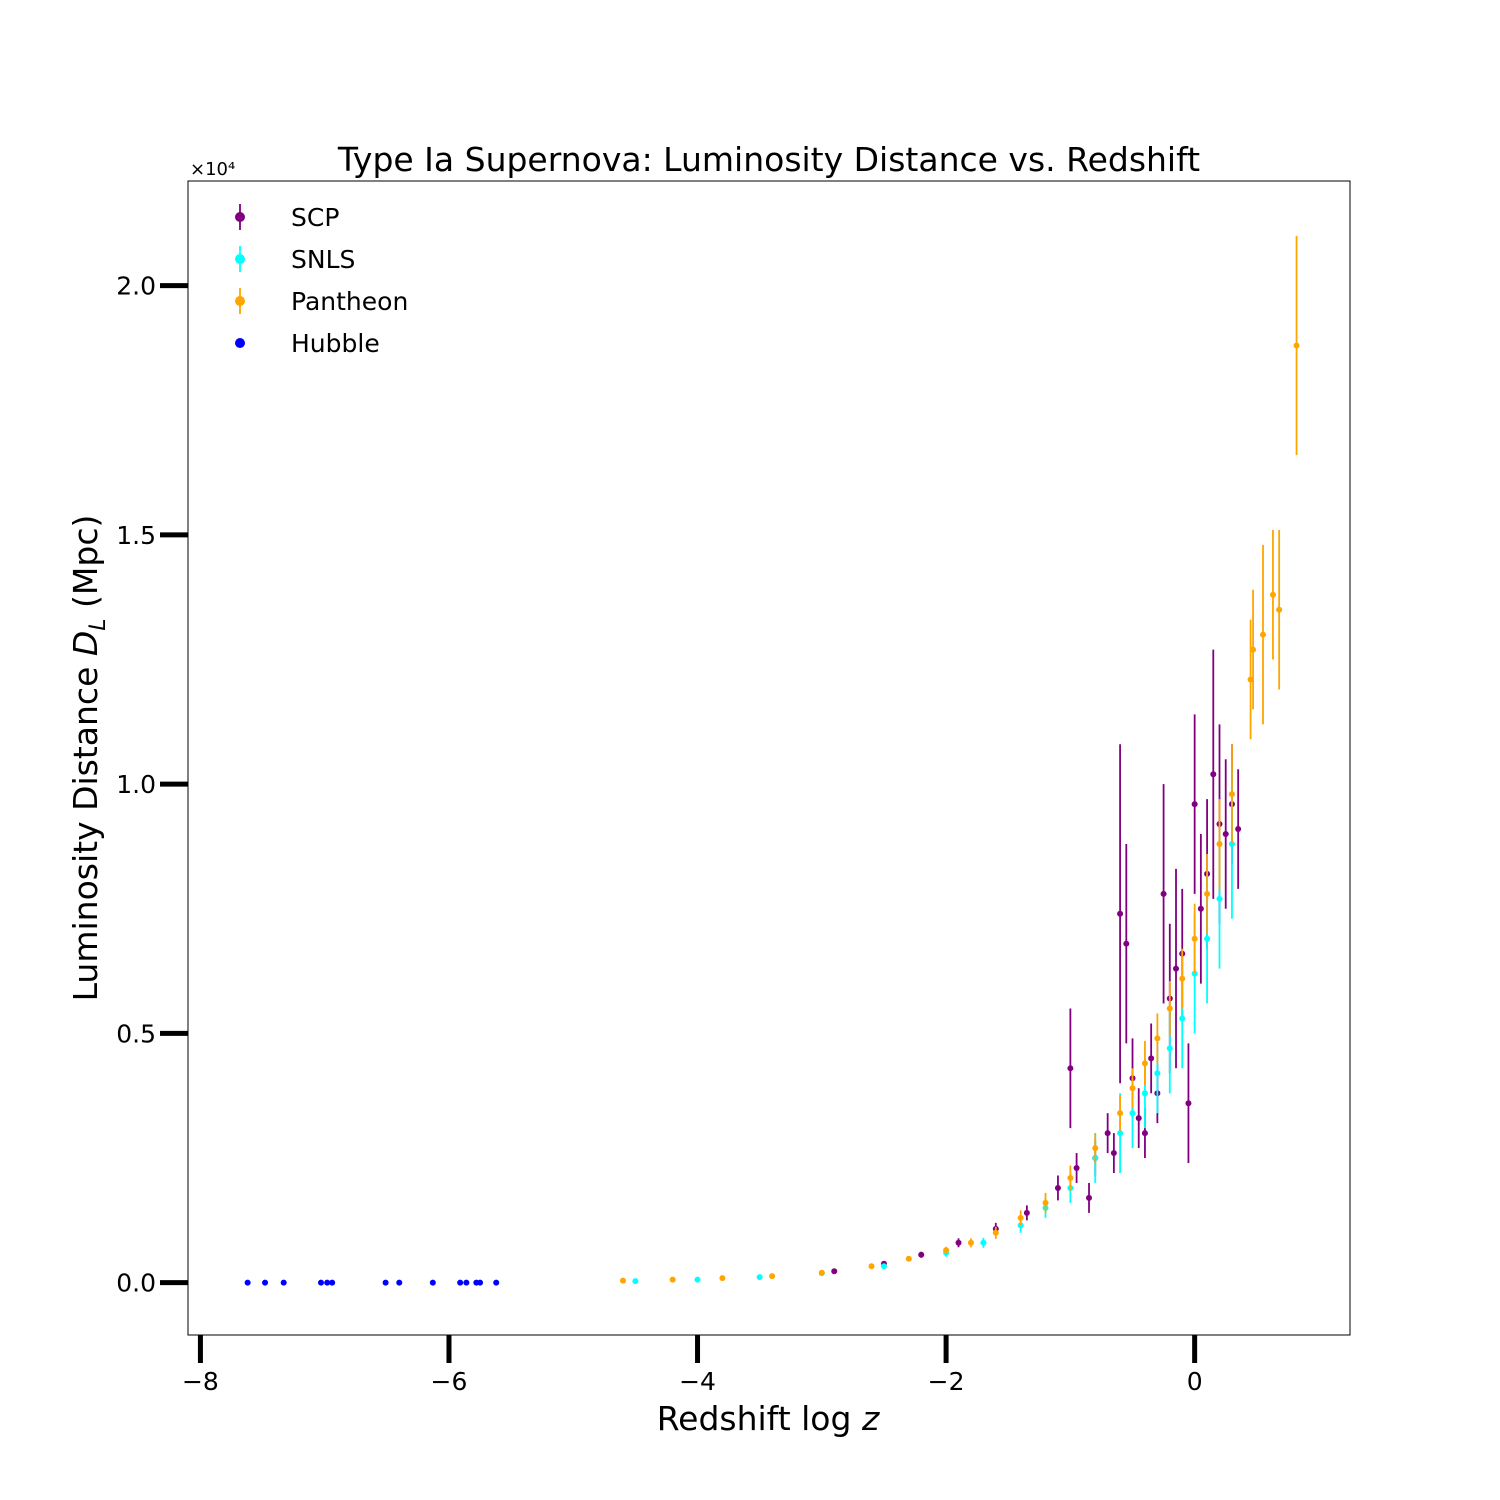  Describe the element at coordinates (136, 1283) in the screenshot. I see `y-tick-label: 0.0` at that location.